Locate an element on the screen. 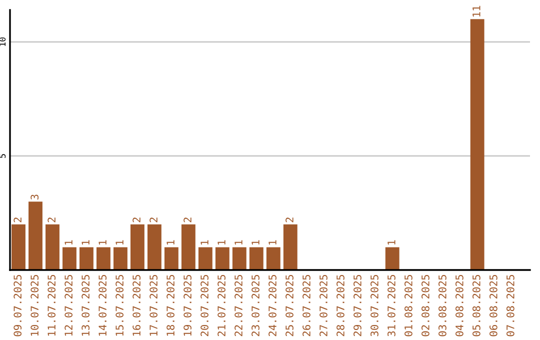  x-tick-label: 25.07.2025 is located at coordinates (290, 305).